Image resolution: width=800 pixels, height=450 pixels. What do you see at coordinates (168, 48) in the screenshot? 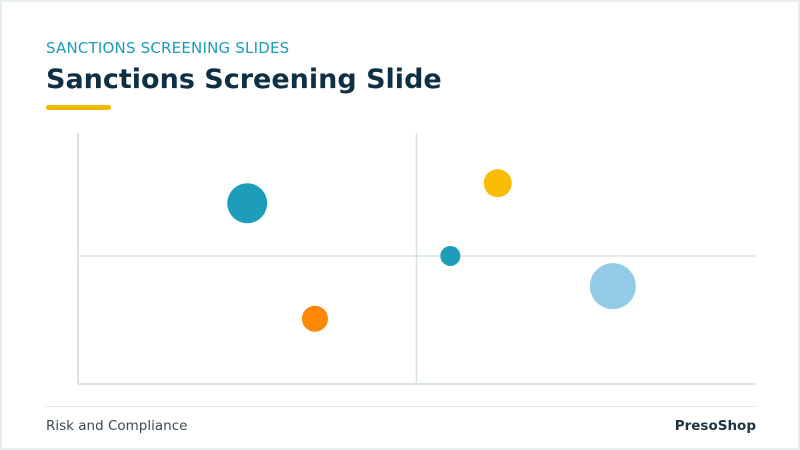
I see `slide-eyebrow: SANCTIONS SCREENING SLIDES` at bounding box center [168, 48].